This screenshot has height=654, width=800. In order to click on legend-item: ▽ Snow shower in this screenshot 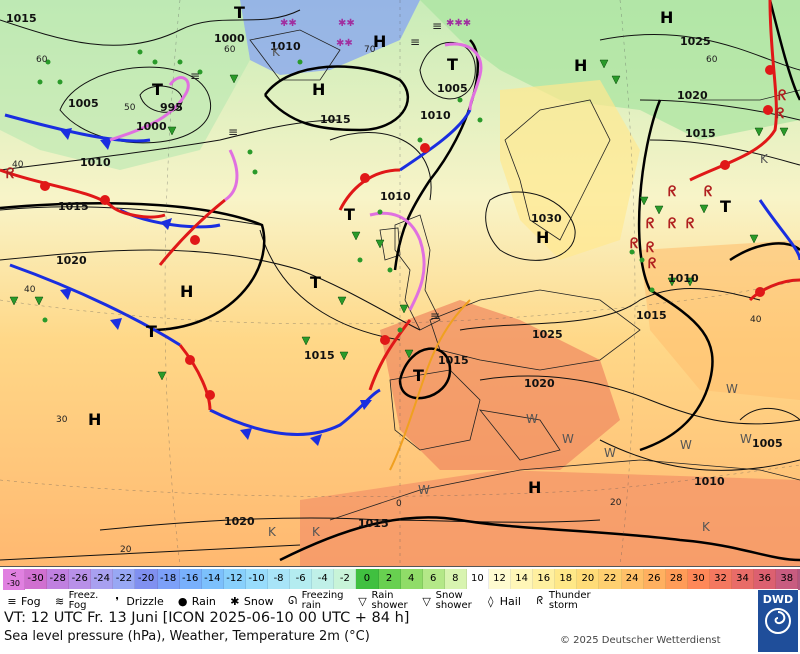, I will do `click(445, 600)`.